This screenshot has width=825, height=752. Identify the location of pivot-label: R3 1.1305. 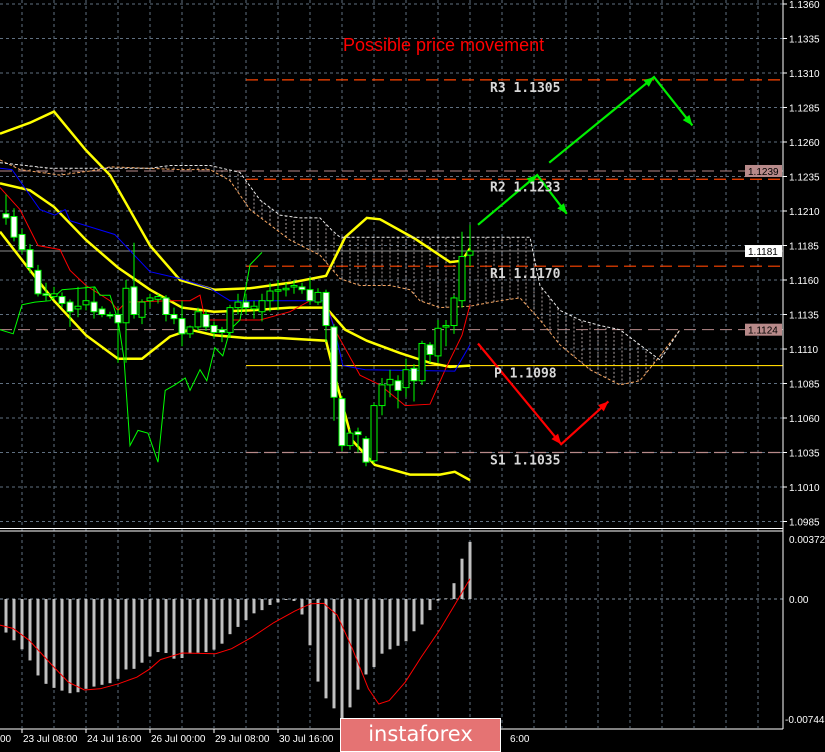
(525, 88).